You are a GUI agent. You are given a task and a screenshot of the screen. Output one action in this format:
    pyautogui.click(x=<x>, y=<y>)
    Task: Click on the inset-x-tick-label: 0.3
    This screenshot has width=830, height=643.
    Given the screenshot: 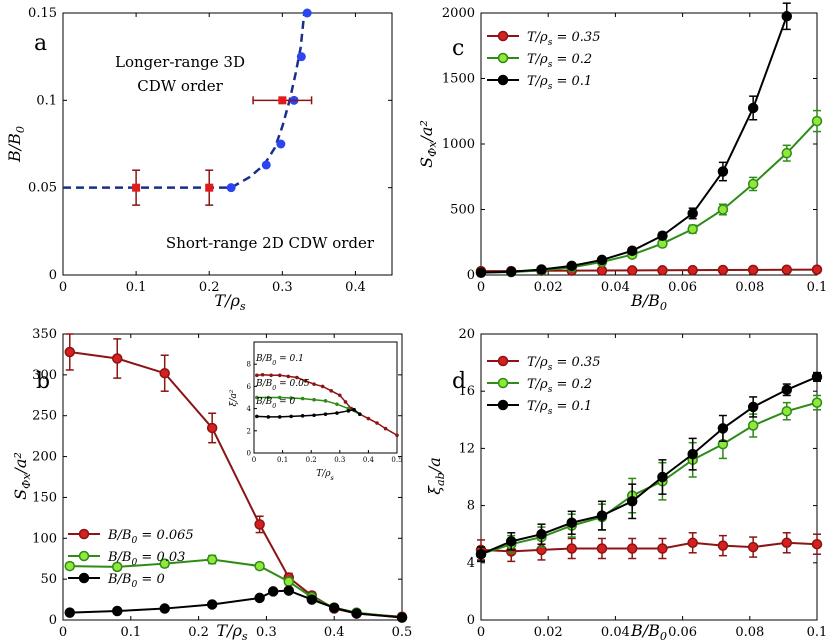 What is the action you would take?
    pyautogui.click(x=339, y=460)
    